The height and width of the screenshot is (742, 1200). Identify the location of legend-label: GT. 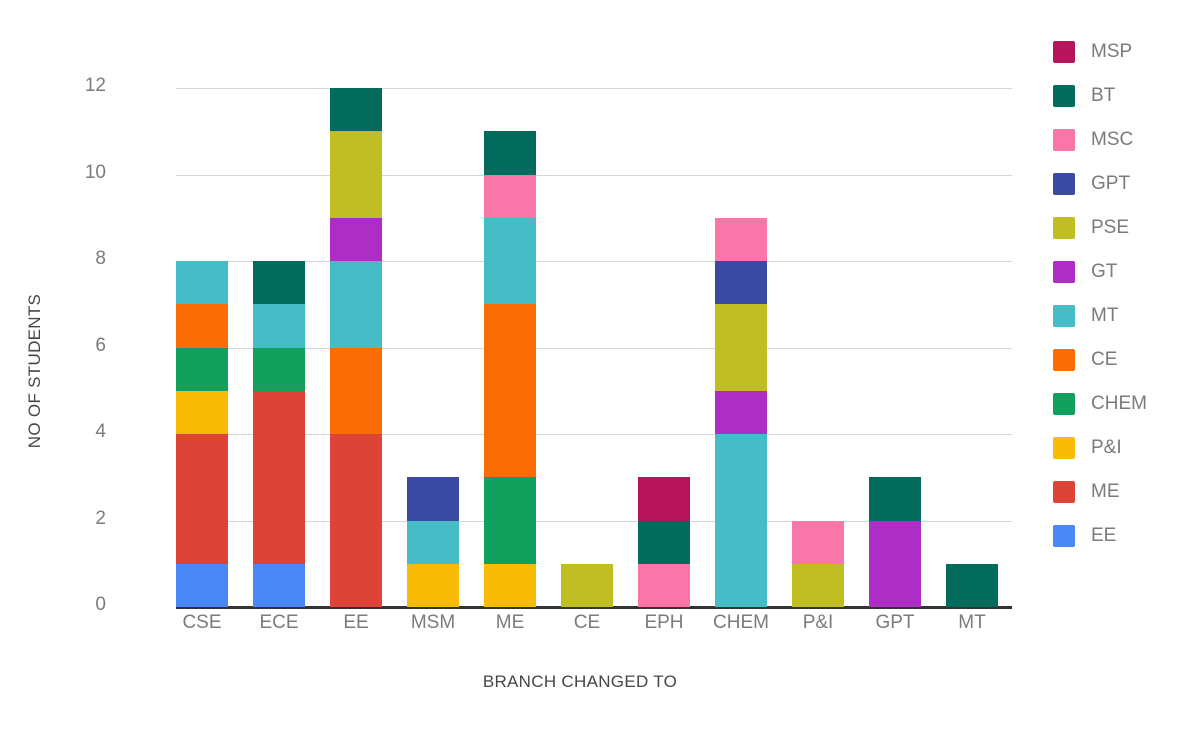
(1104, 271).